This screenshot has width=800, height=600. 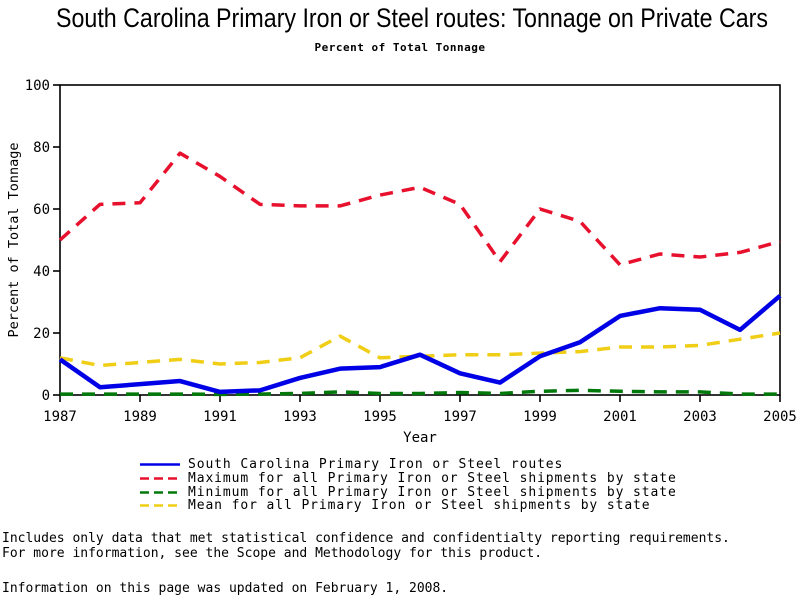 I want to click on y-tick-label: 20, so click(x=41, y=334).